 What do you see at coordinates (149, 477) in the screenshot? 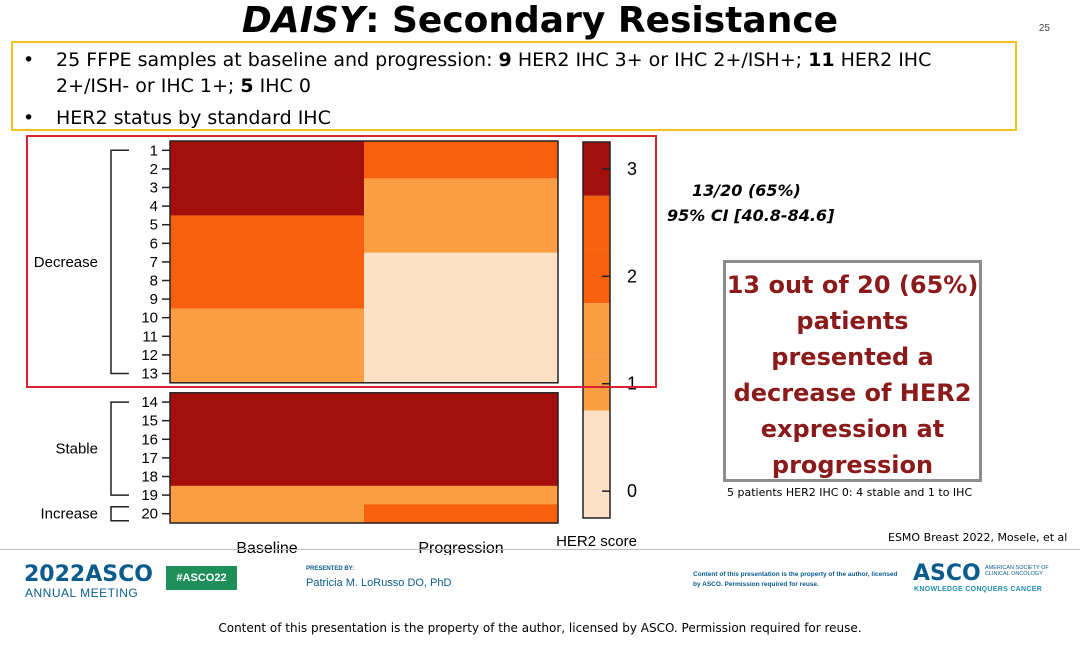
I see `row-label: 18` at bounding box center [149, 477].